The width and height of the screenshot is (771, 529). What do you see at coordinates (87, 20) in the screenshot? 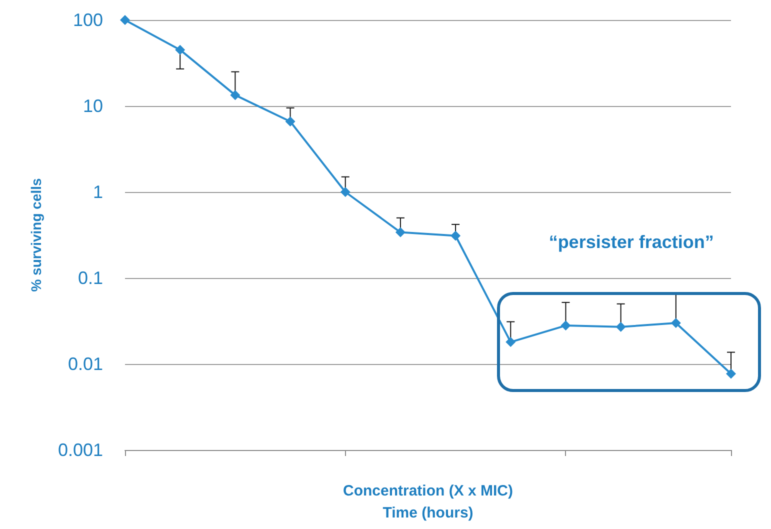
I see `y-tick-label: 100` at bounding box center [87, 20].